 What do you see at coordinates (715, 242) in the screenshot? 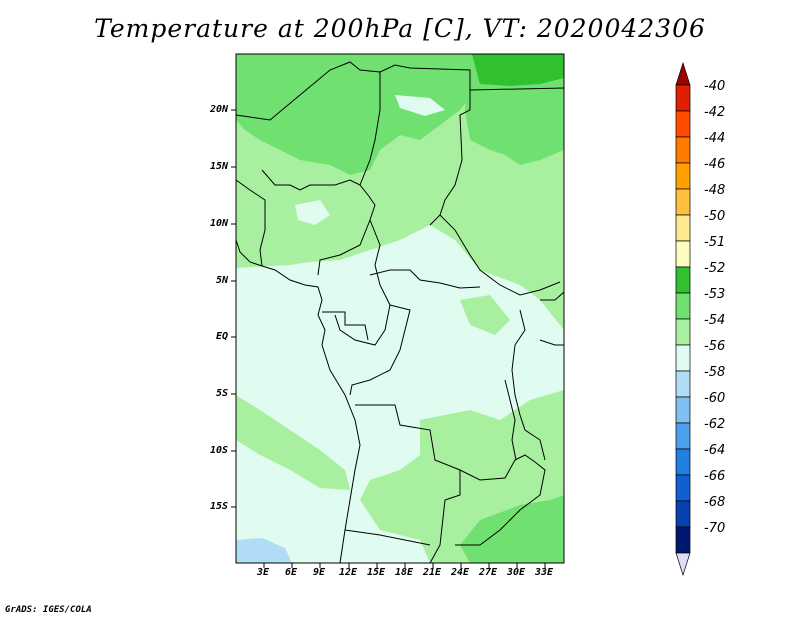
I see `colorbar-label-7: -51` at bounding box center [715, 242].